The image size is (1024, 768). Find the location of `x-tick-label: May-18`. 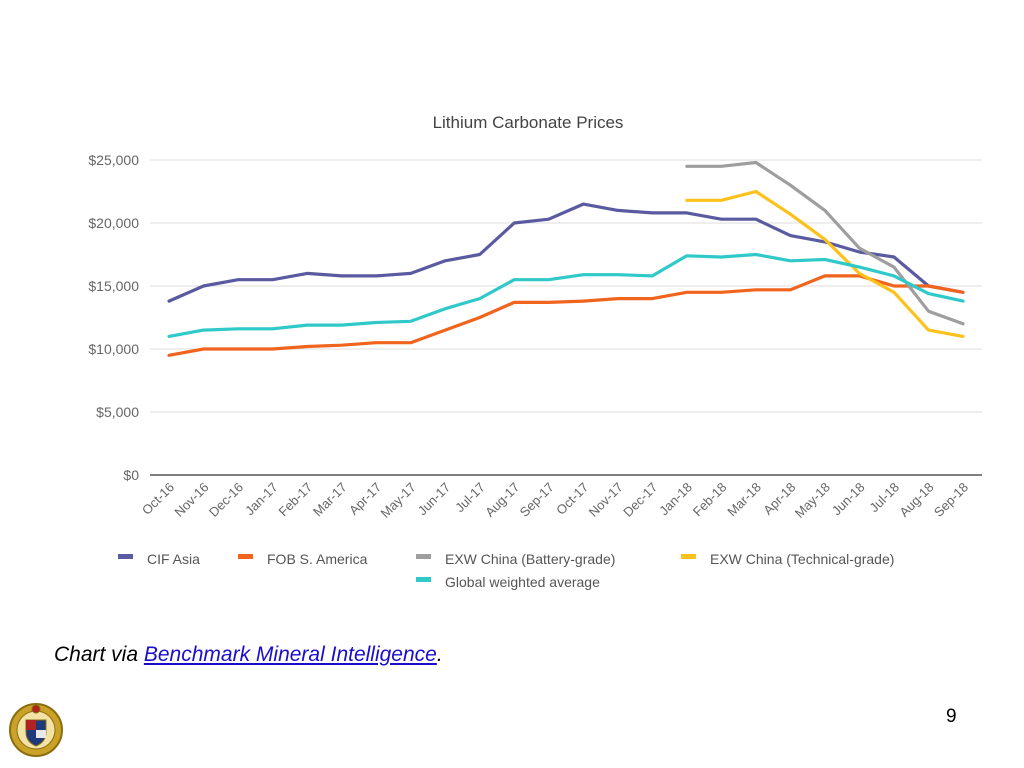

x-tick-label: May-18 is located at coordinates (812, 500).